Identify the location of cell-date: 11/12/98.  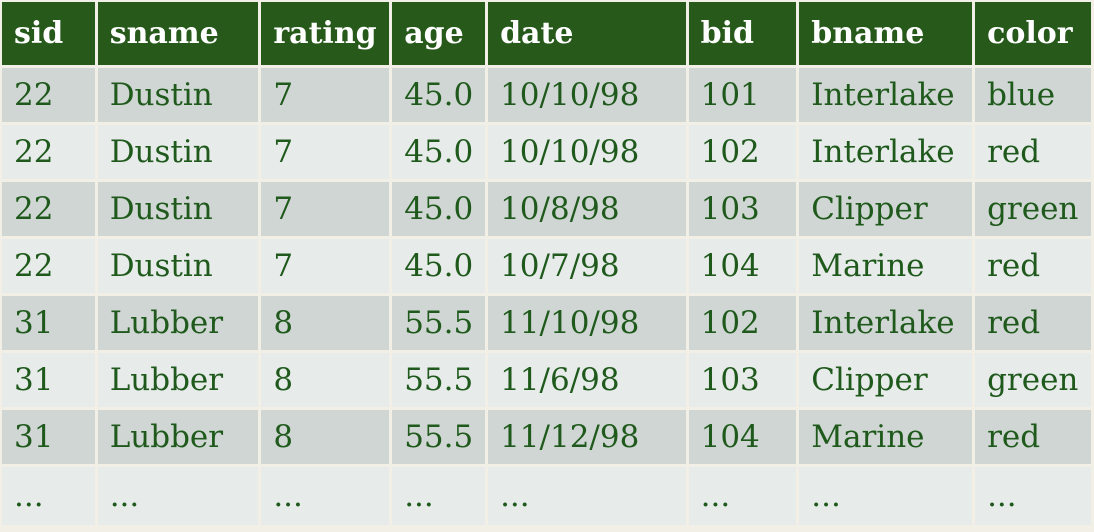
(587, 437).